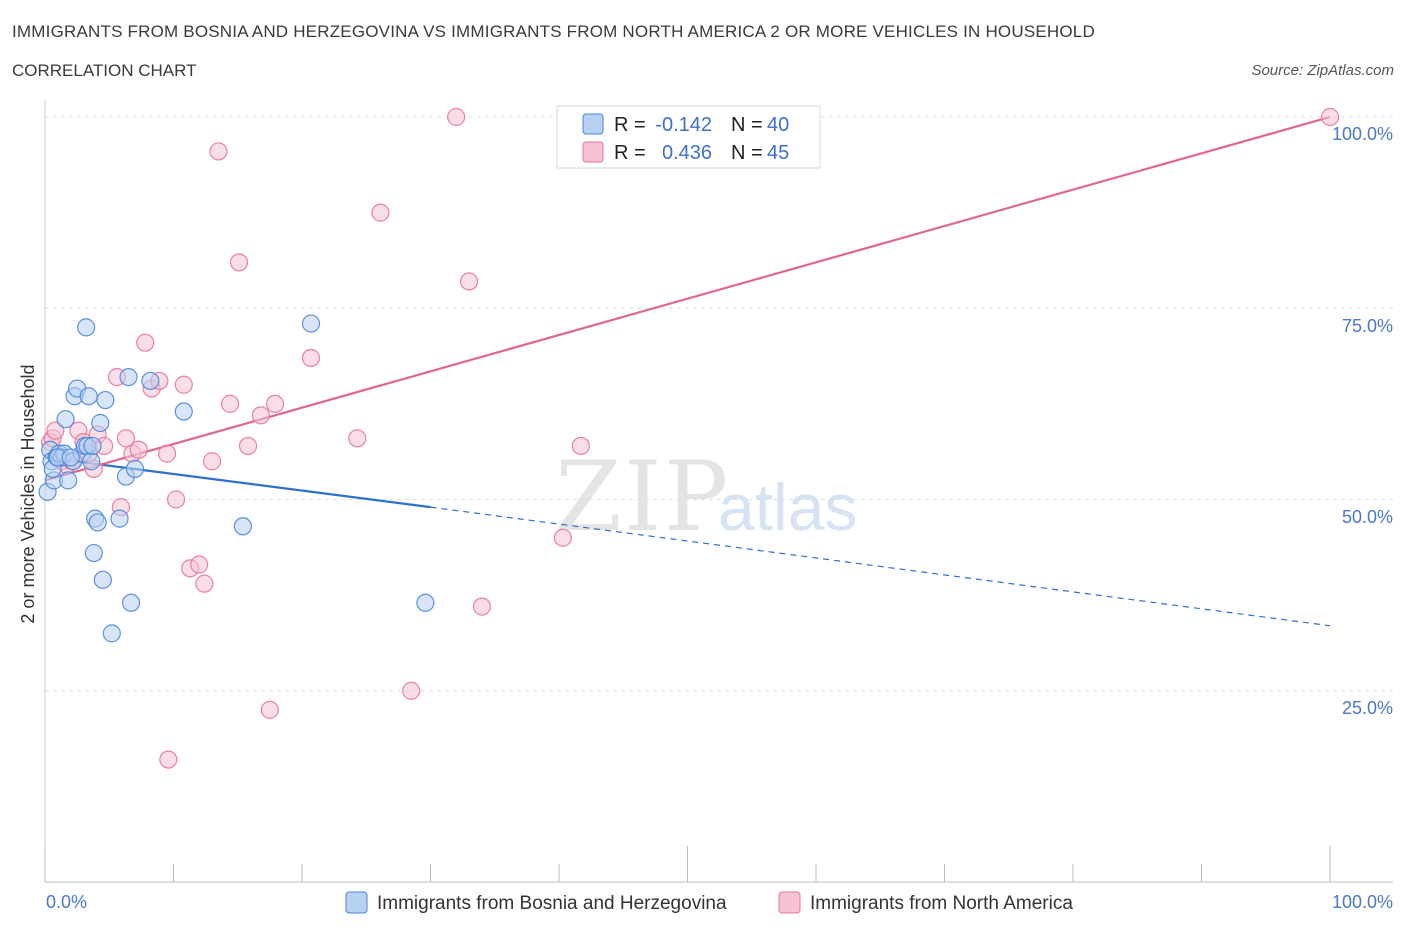  Describe the element at coordinates (642, 497) in the screenshot. I see `watermark-zip: ZIP` at that location.